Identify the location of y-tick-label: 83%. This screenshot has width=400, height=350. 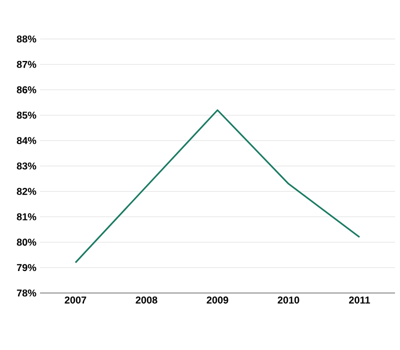
(26, 166).